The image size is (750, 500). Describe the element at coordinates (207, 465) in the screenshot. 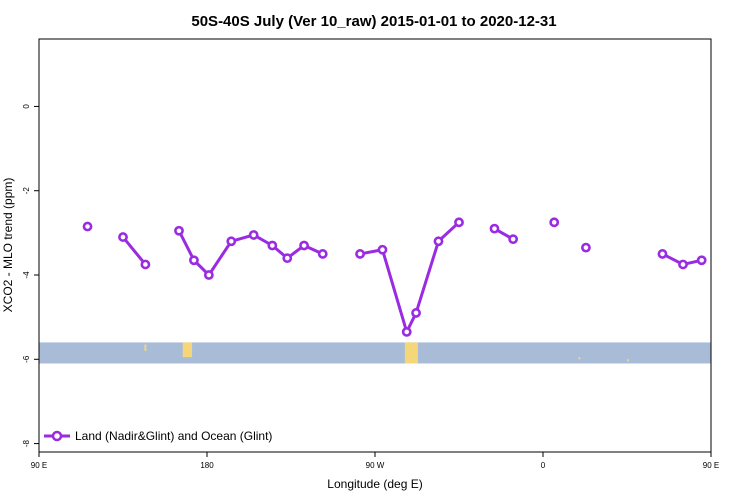

I see `x-tick-label: 180` at that location.